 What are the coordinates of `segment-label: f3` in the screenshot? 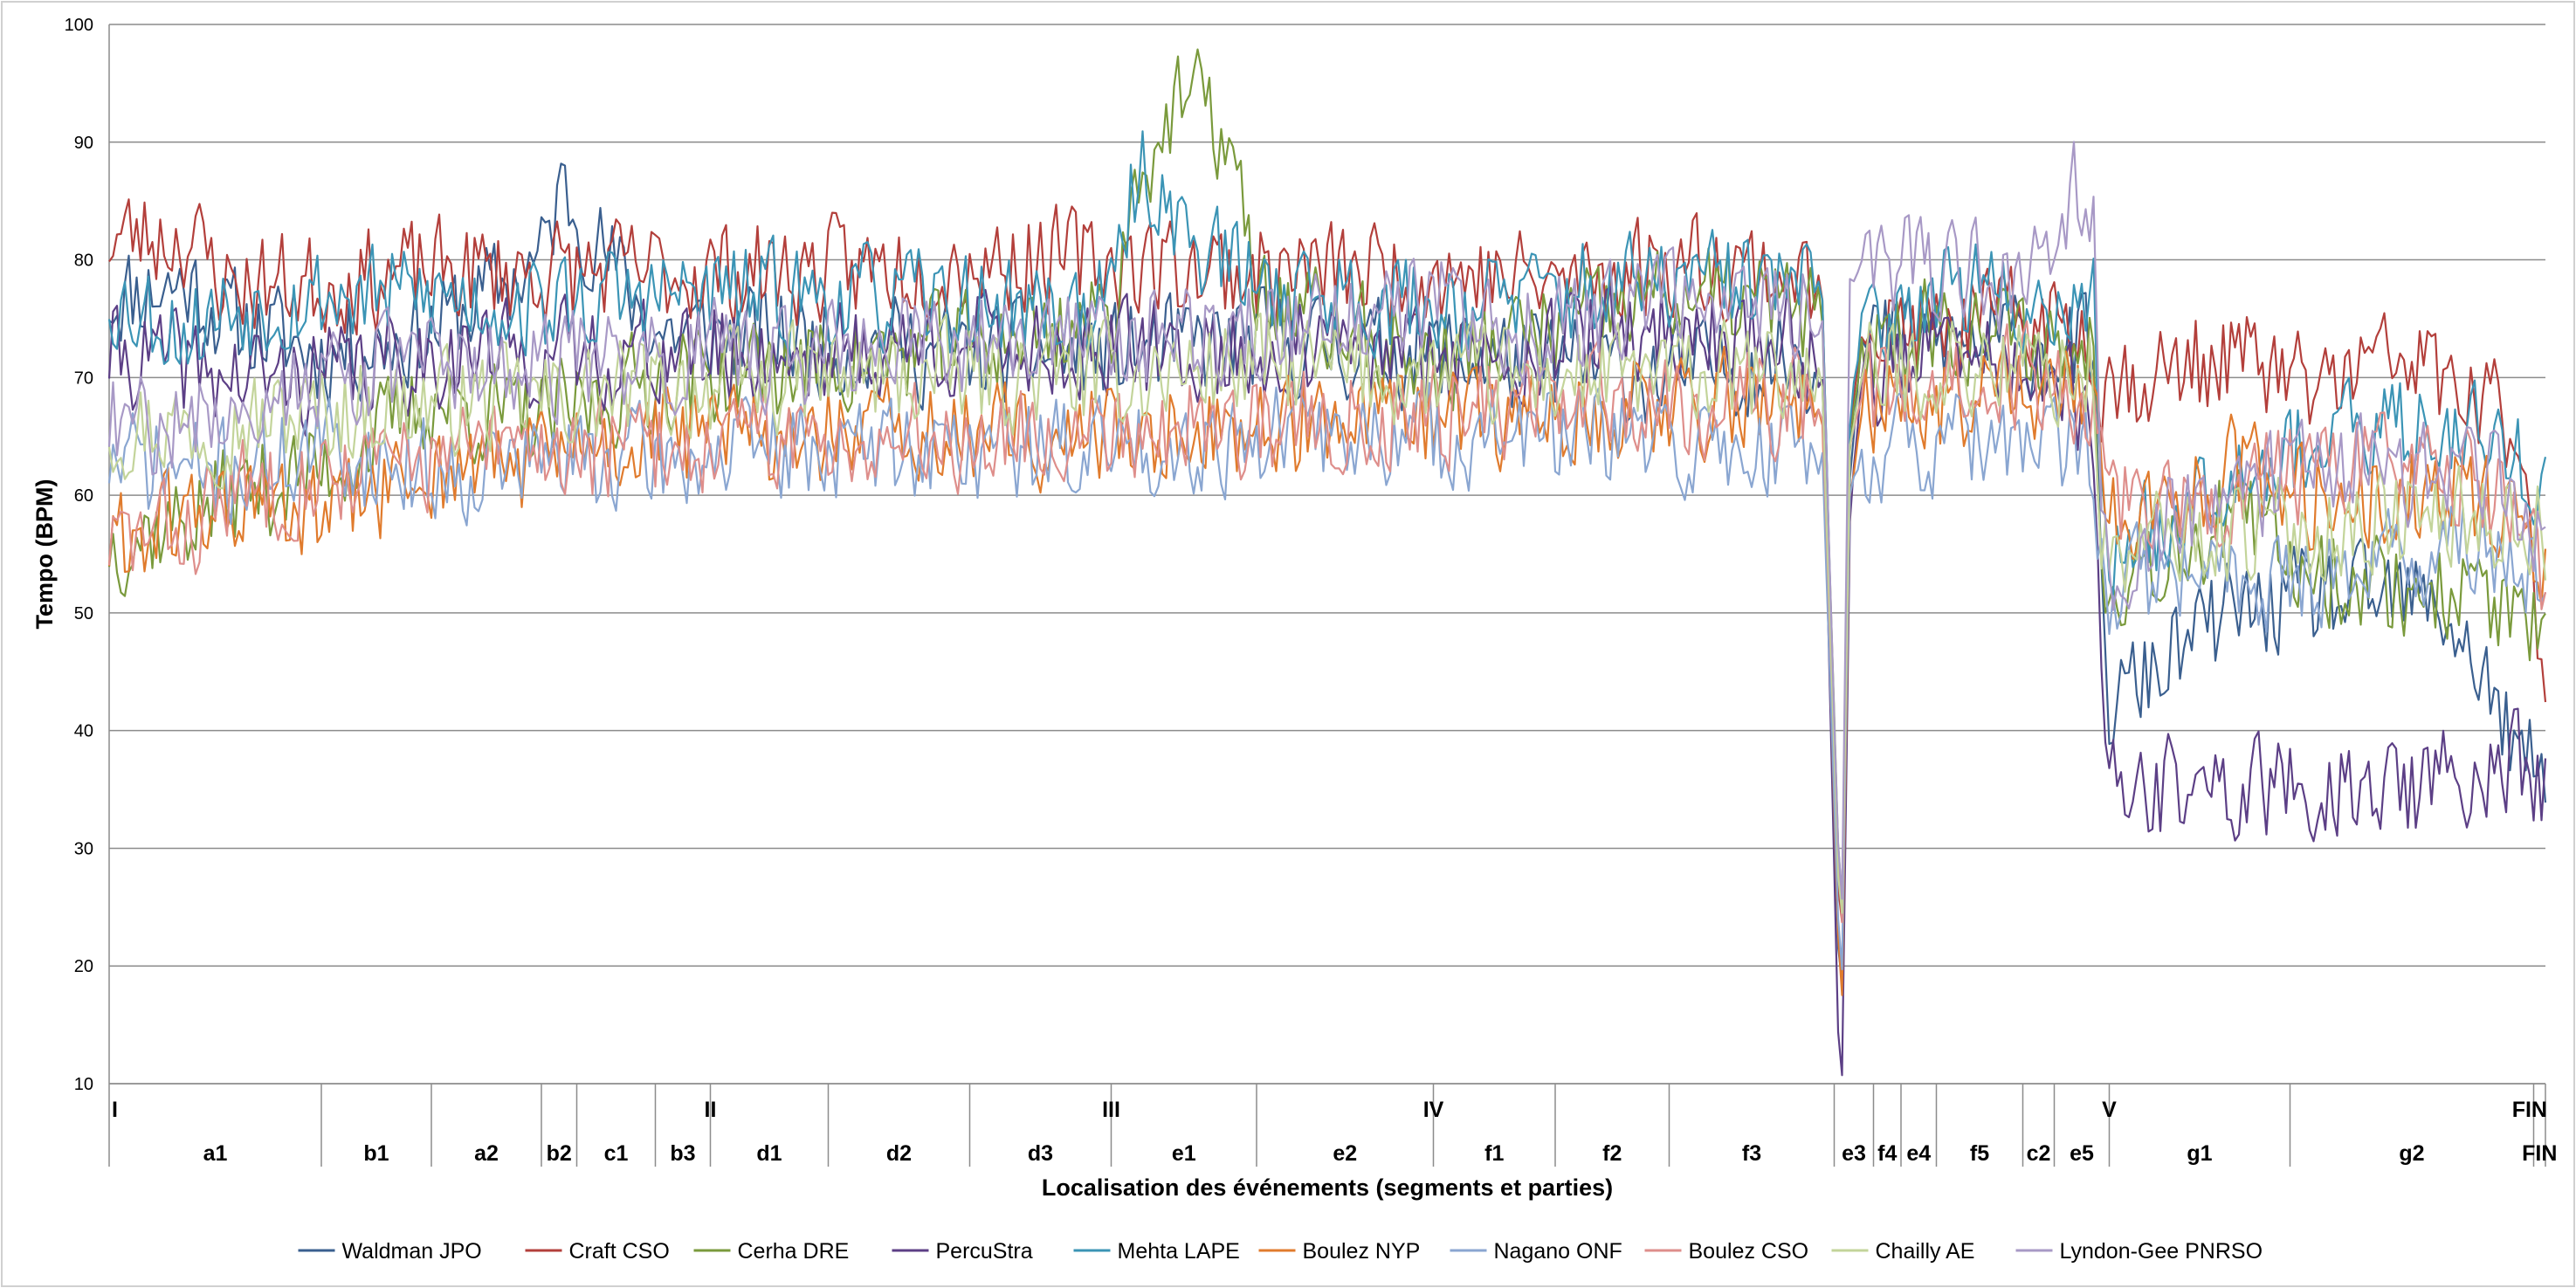 It's located at (1751, 1153).